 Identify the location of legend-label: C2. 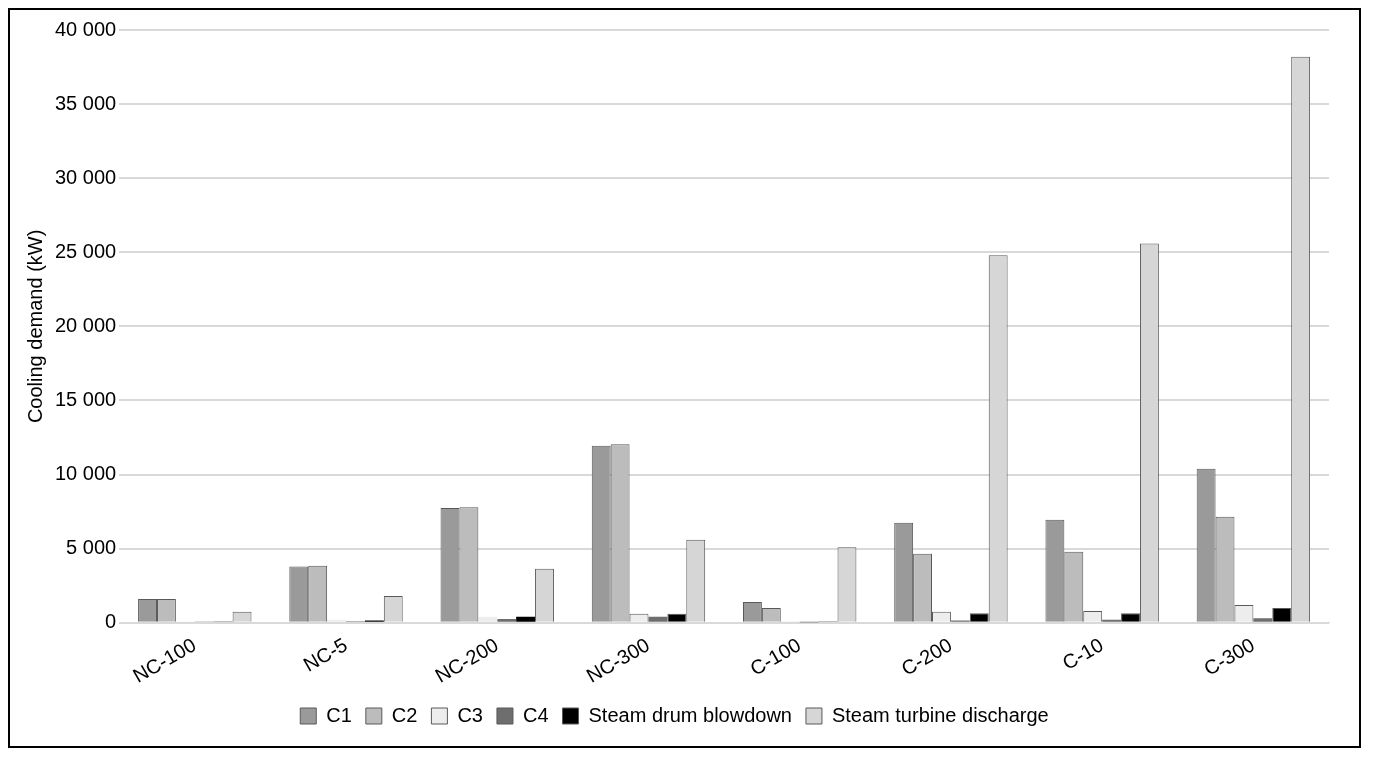
(404, 714).